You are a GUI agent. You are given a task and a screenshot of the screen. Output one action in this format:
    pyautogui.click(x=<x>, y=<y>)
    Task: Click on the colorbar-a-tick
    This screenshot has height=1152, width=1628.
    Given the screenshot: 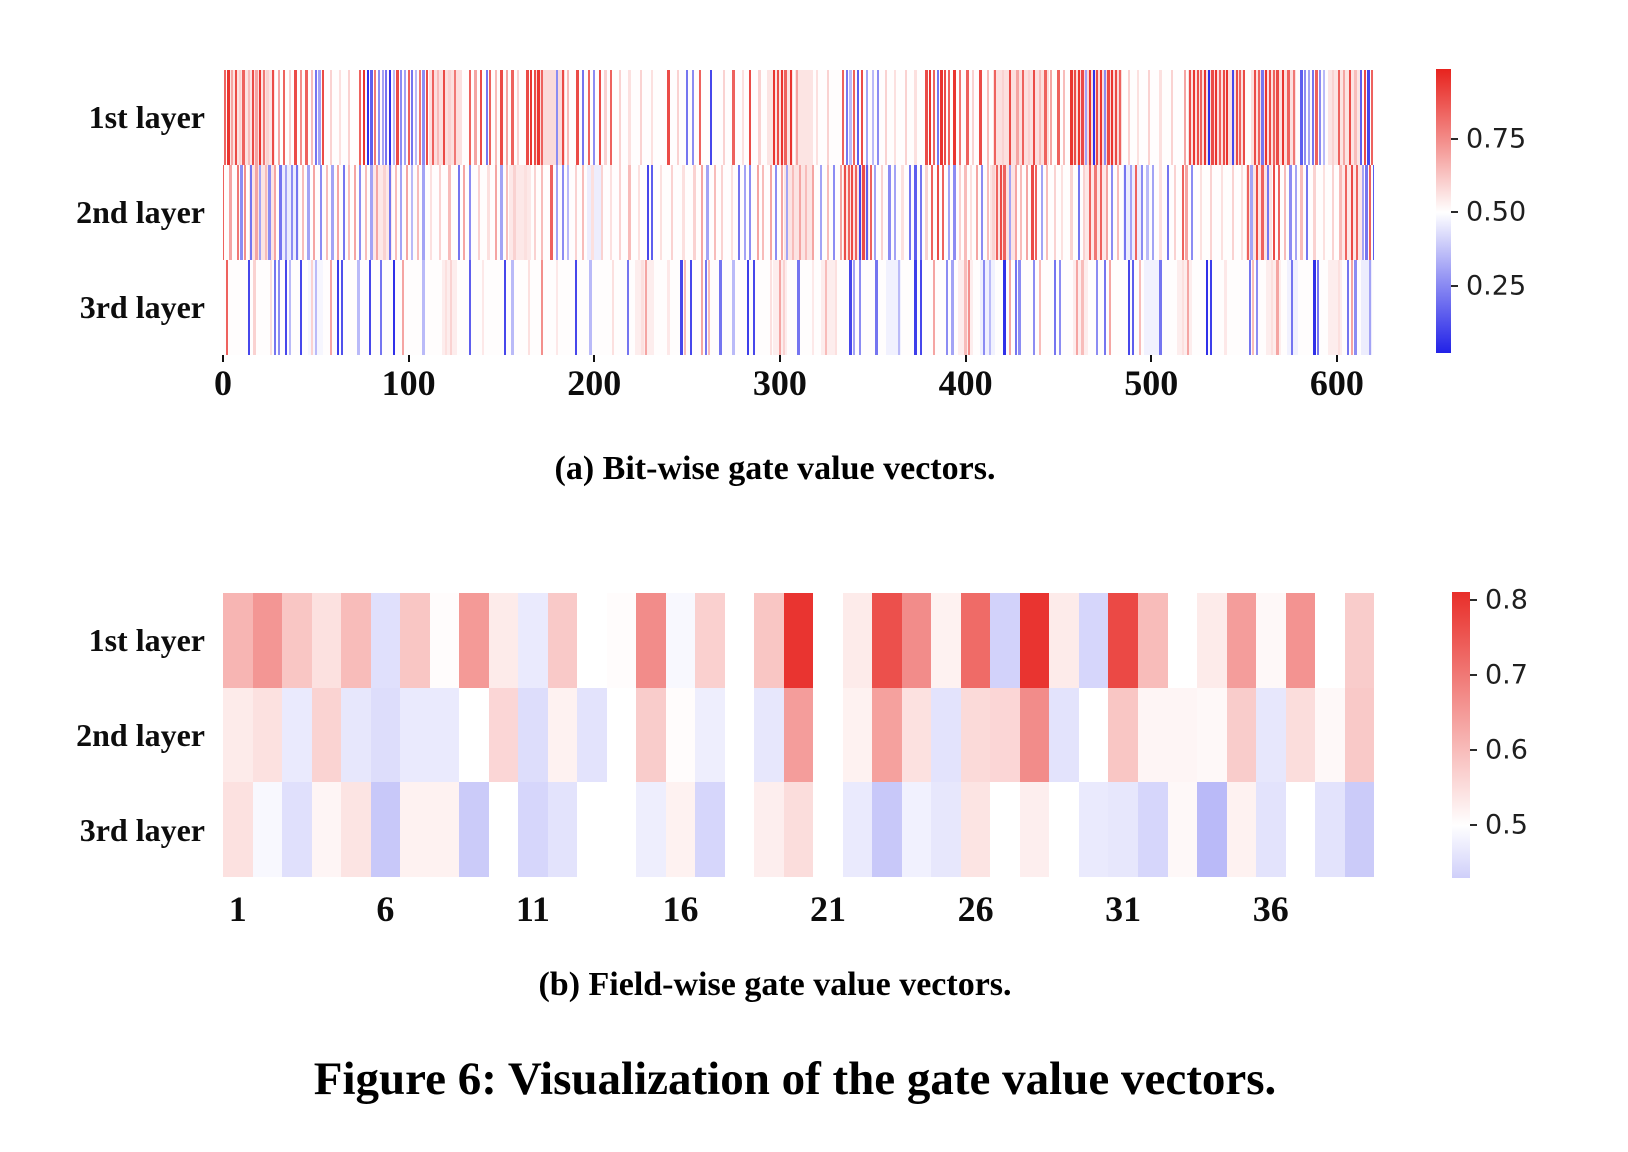 What is the action you would take?
    pyautogui.click(x=1454, y=139)
    